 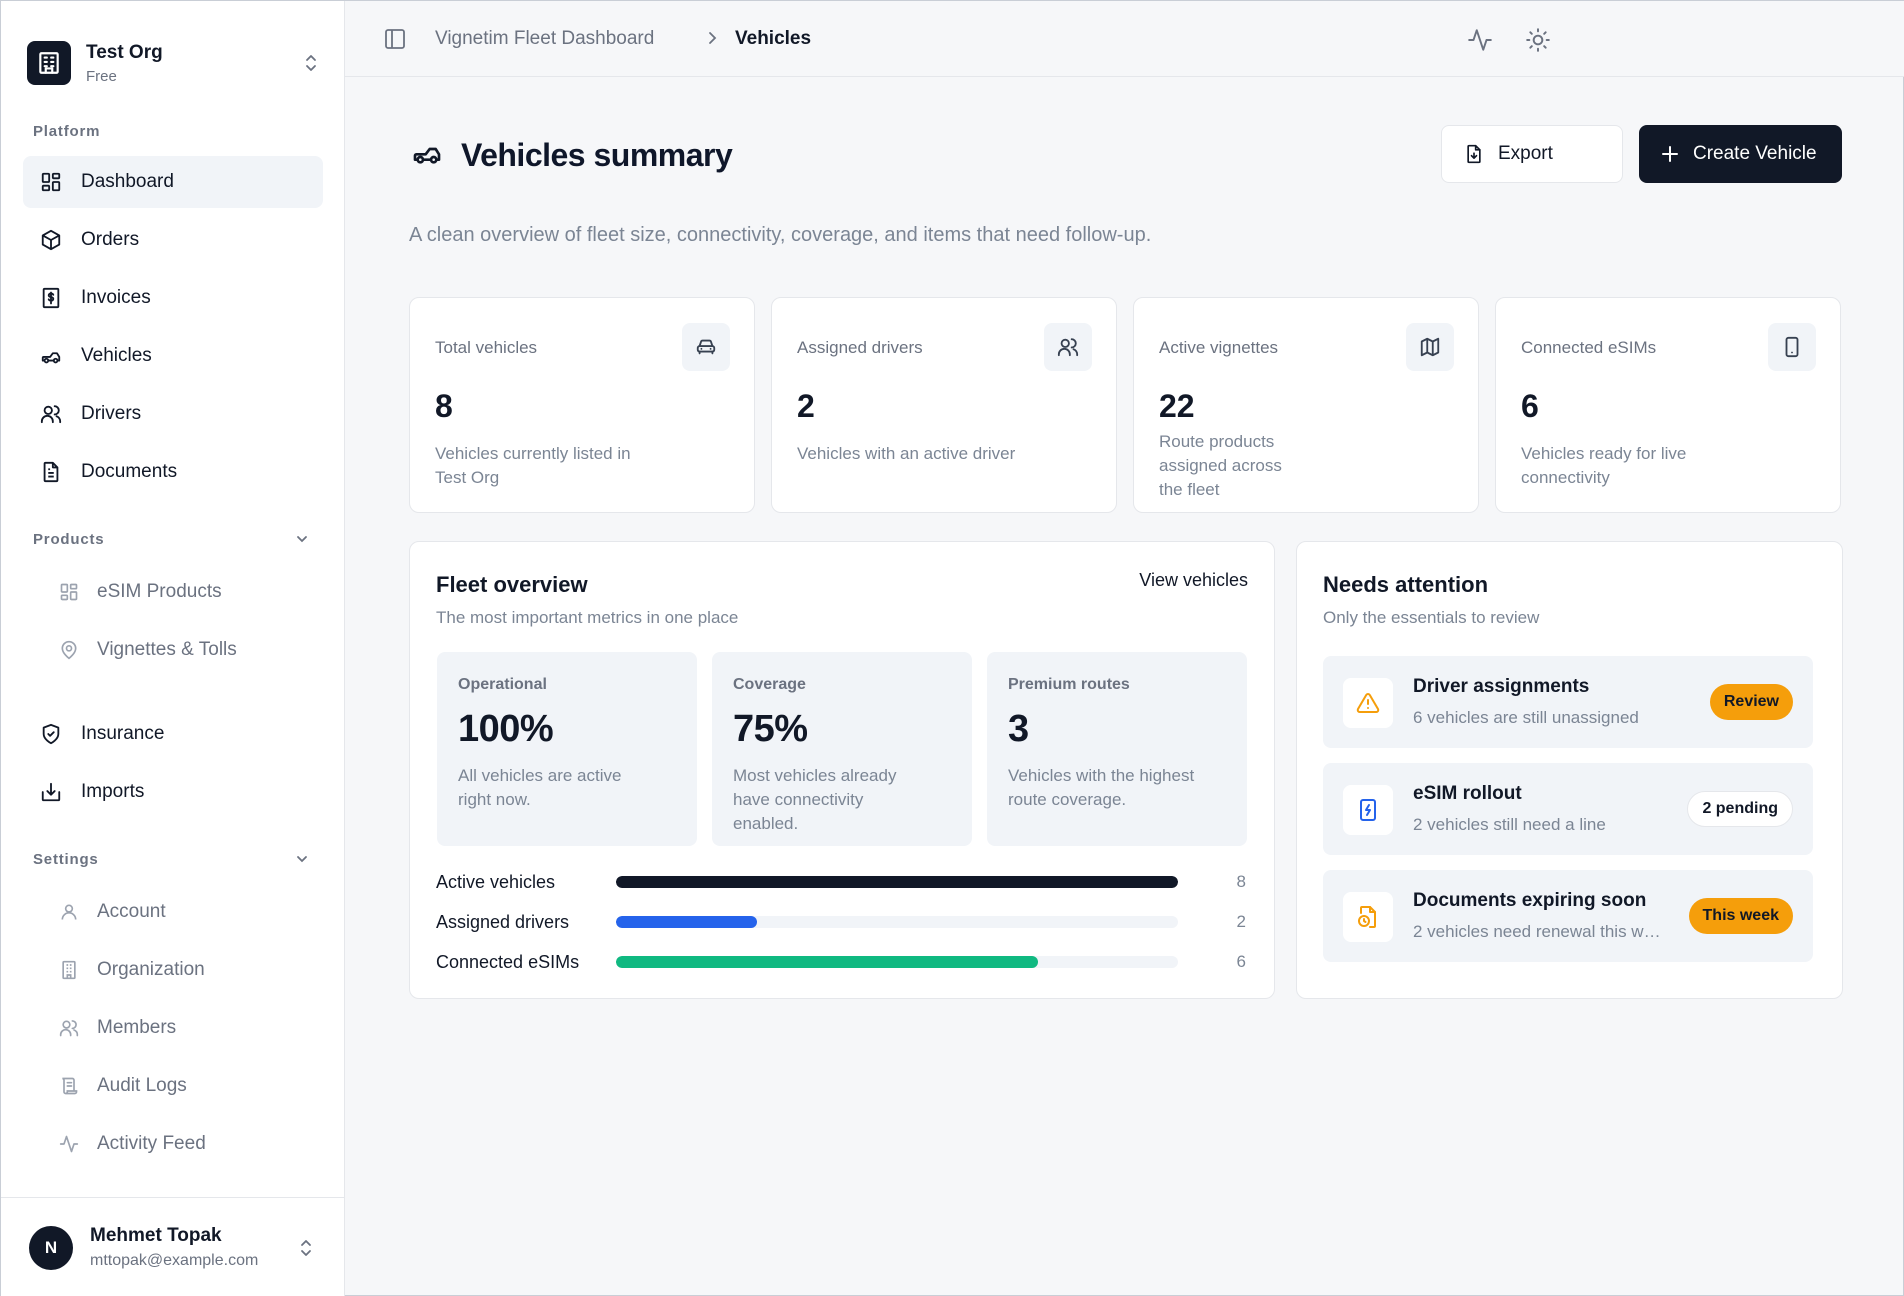 What do you see at coordinates (151, 1143) in the screenshot?
I see `sidebar-item-label: Activity Feed` at bounding box center [151, 1143].